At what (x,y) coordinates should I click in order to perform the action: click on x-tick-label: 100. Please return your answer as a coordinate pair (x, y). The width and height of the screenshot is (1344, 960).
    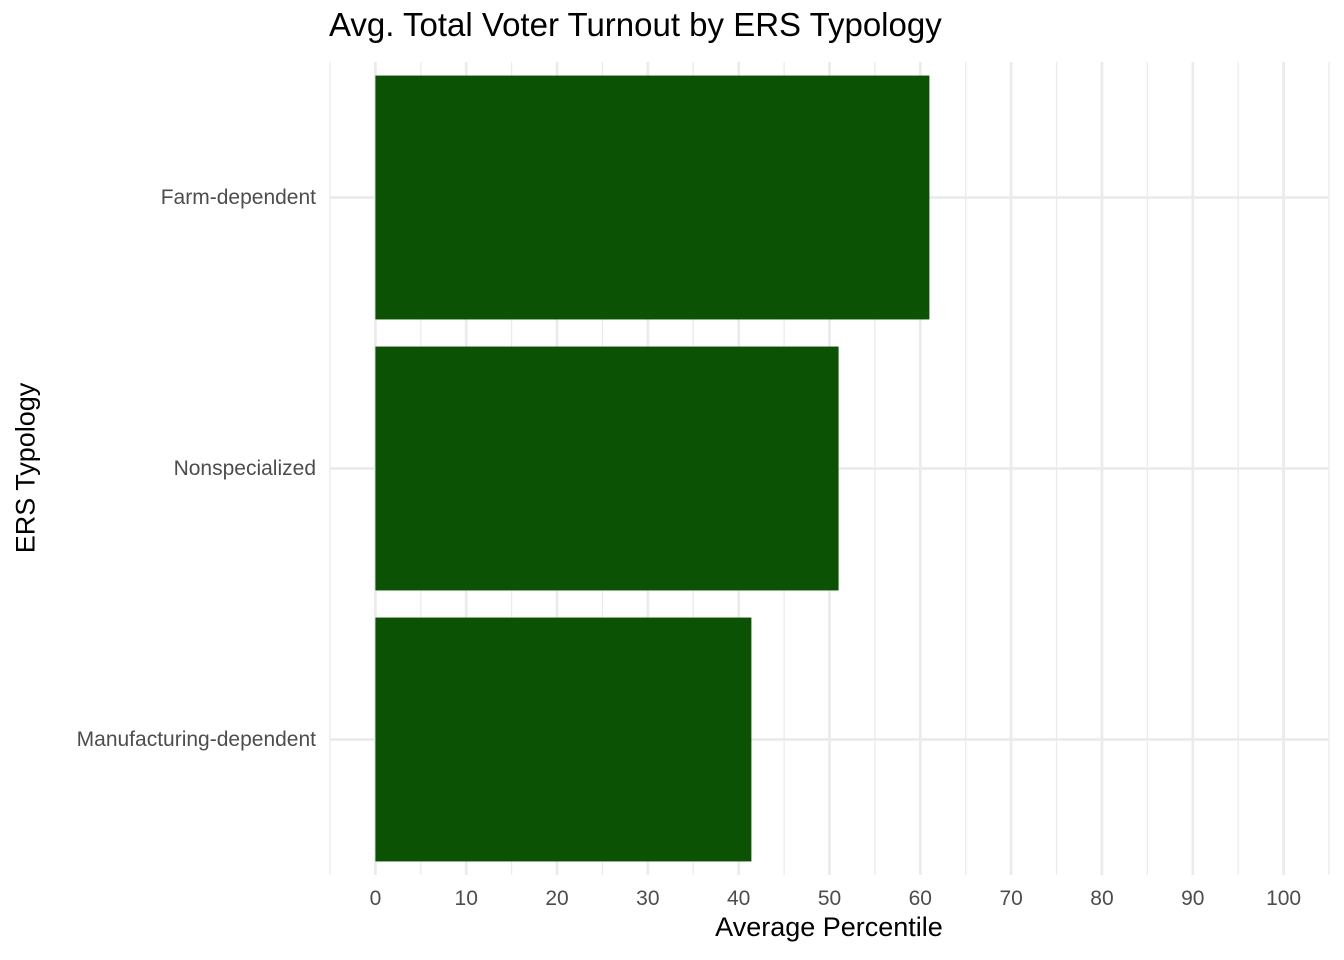
    Looking at the image, I should click on (1283, 898).